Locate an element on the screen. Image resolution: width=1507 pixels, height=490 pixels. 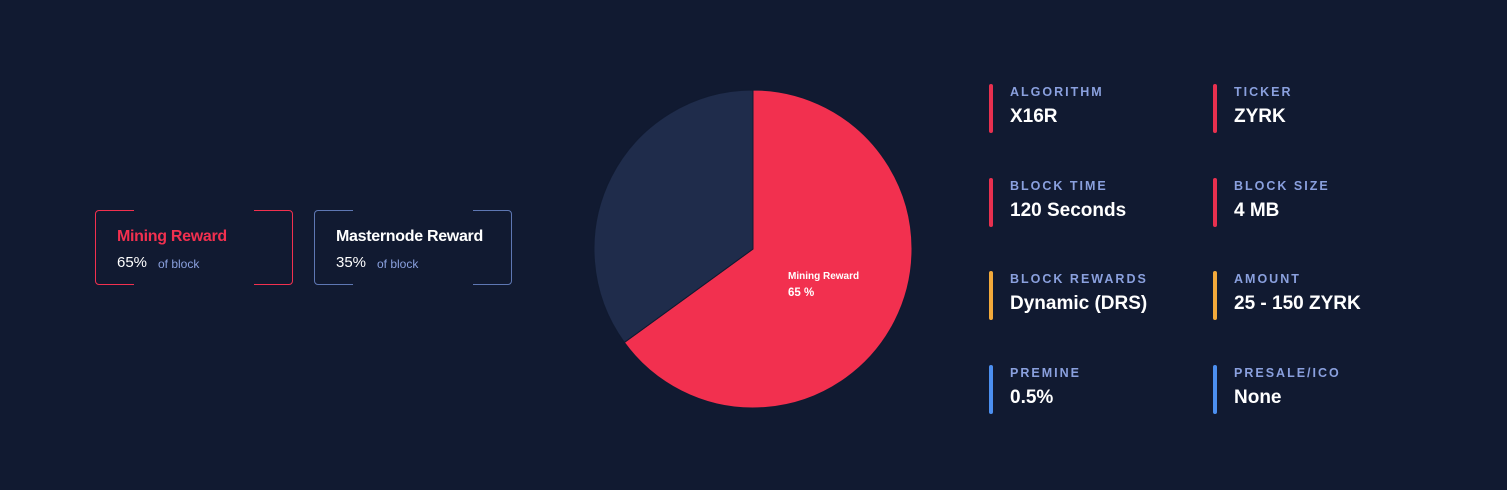
stat-block-rewards: BLOCK REWARDS Dynamic (DRS) is located at coordinates (1089, 296).